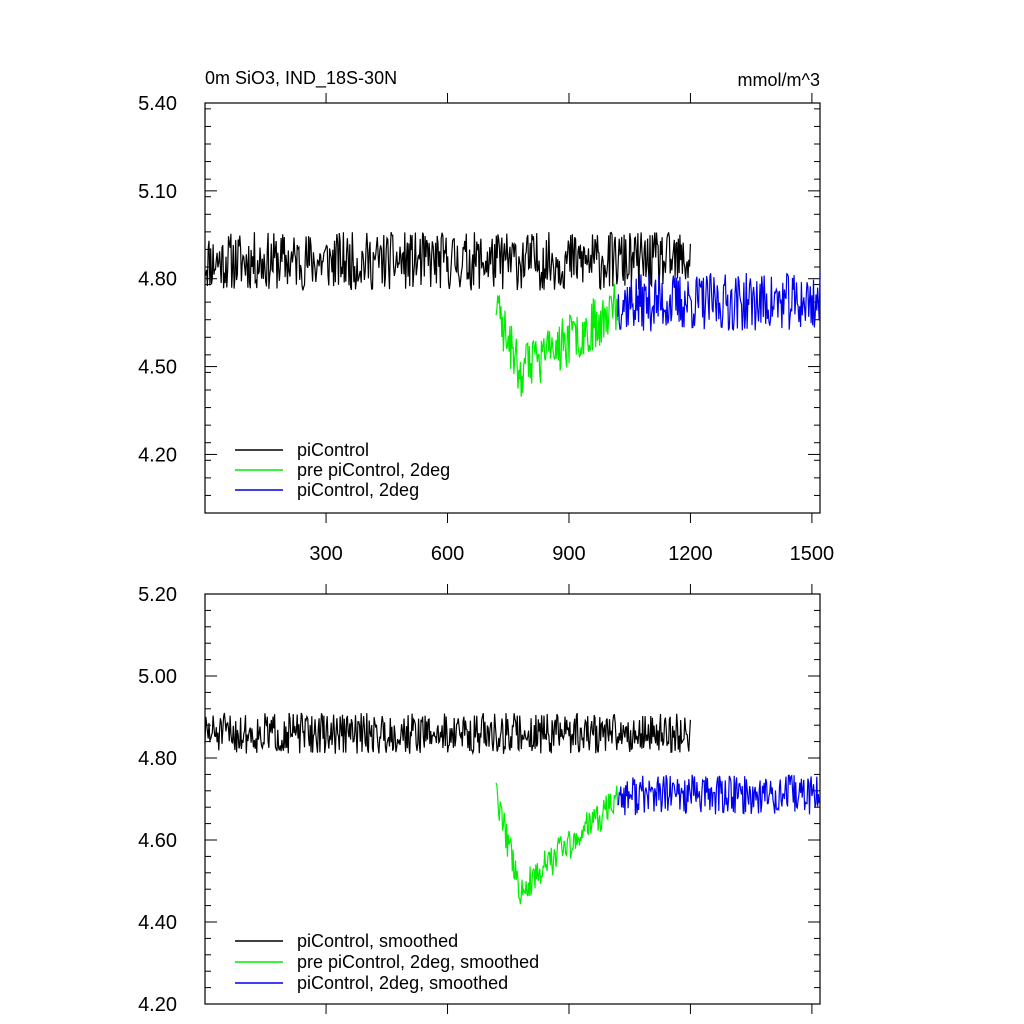  What do you see at coordinates (157, 595) in the screenshot?
I see `y-tick-label: 5.20` at bounding box center [157, 595].